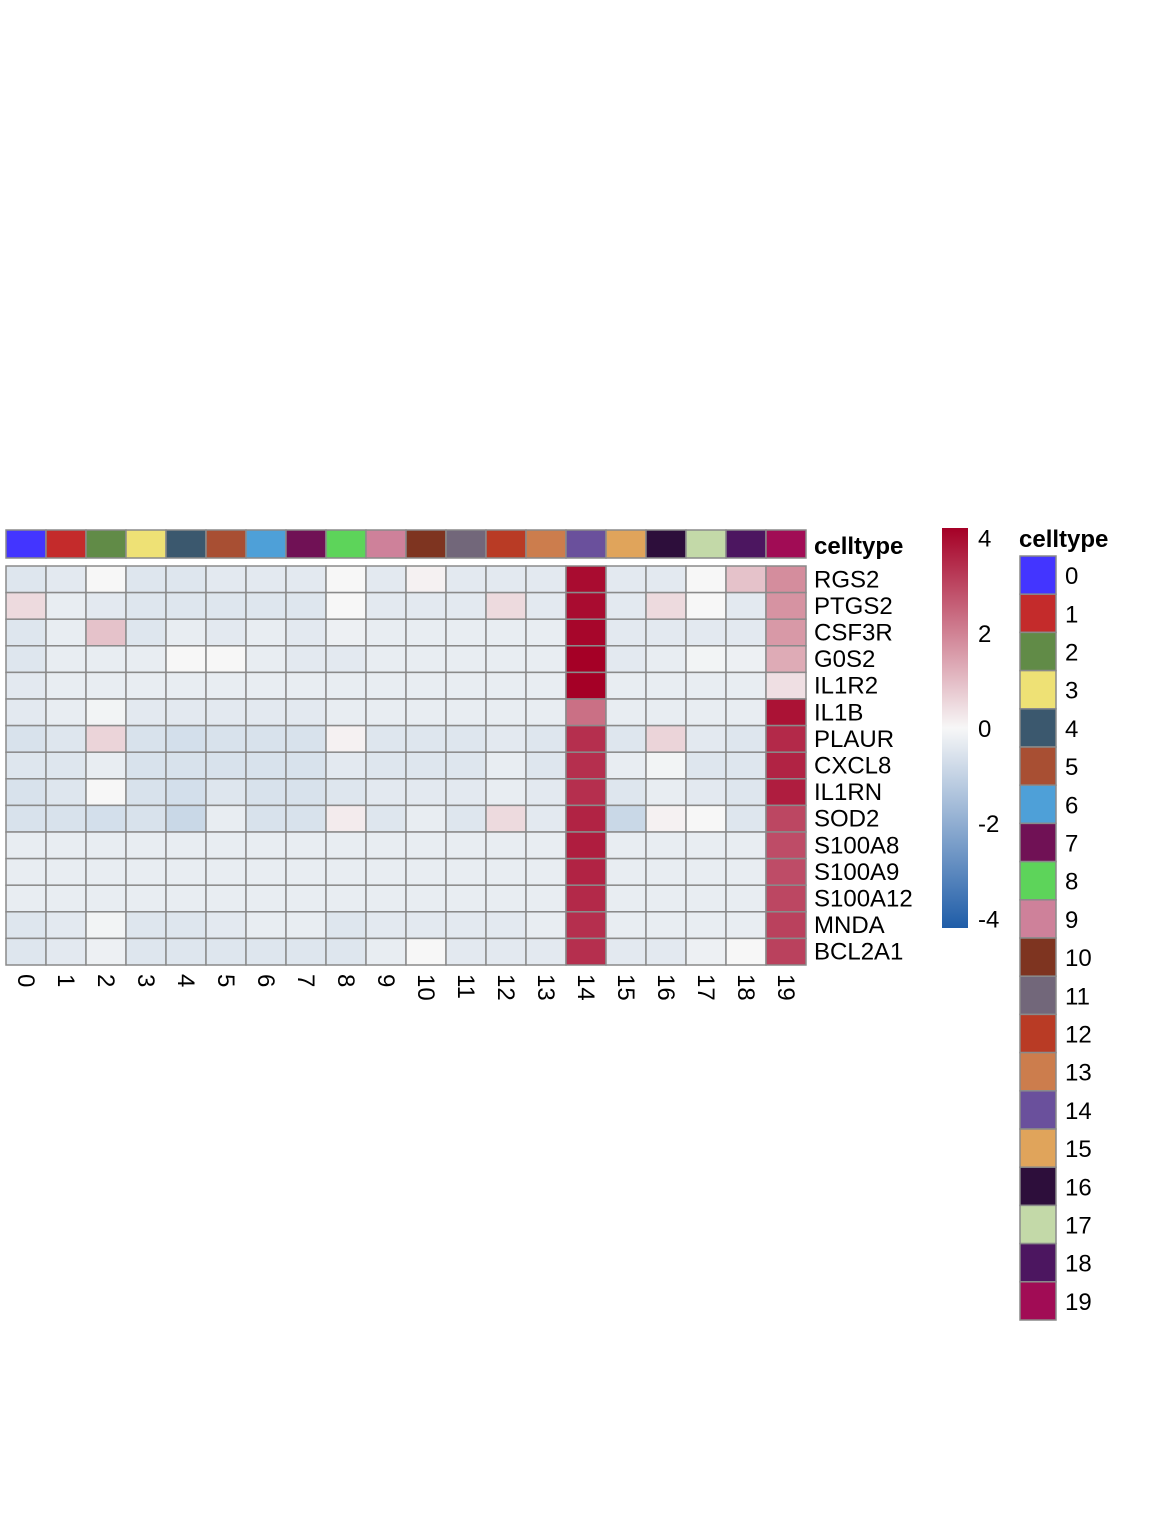 The height and width of the screenshot is (1536, 1152). I want to click on column-label: 2, so click(105, 980).